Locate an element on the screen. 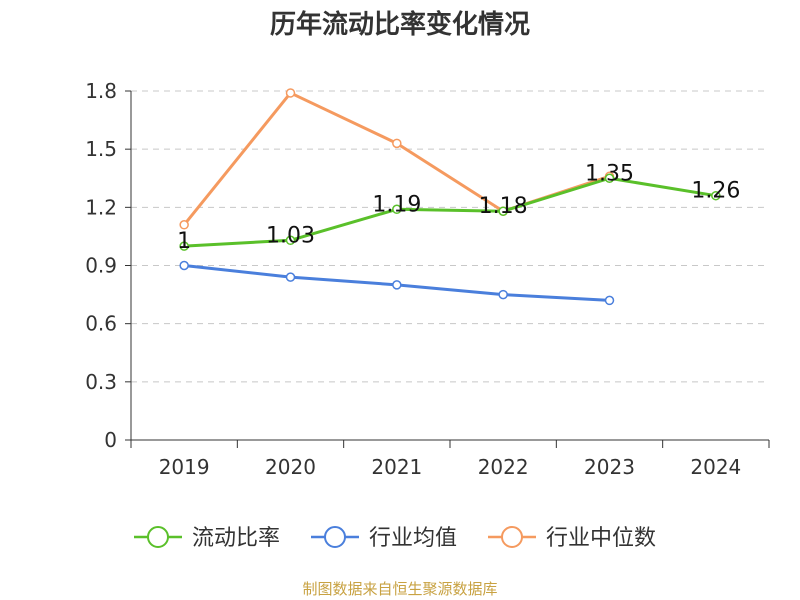  data-label: 1 is located at coordinates (184, 241).